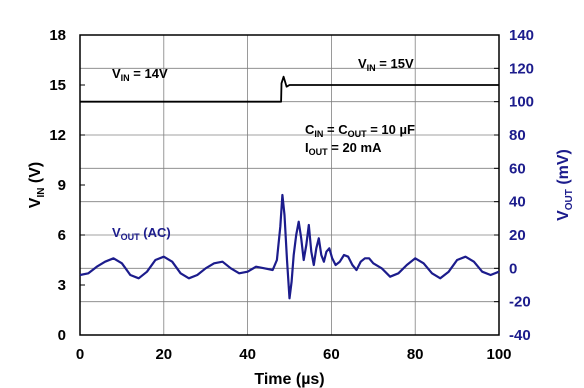  Describe the element at coordinates (247, 354) in the screenshot. I see `x-tick-label: 40` at that location.